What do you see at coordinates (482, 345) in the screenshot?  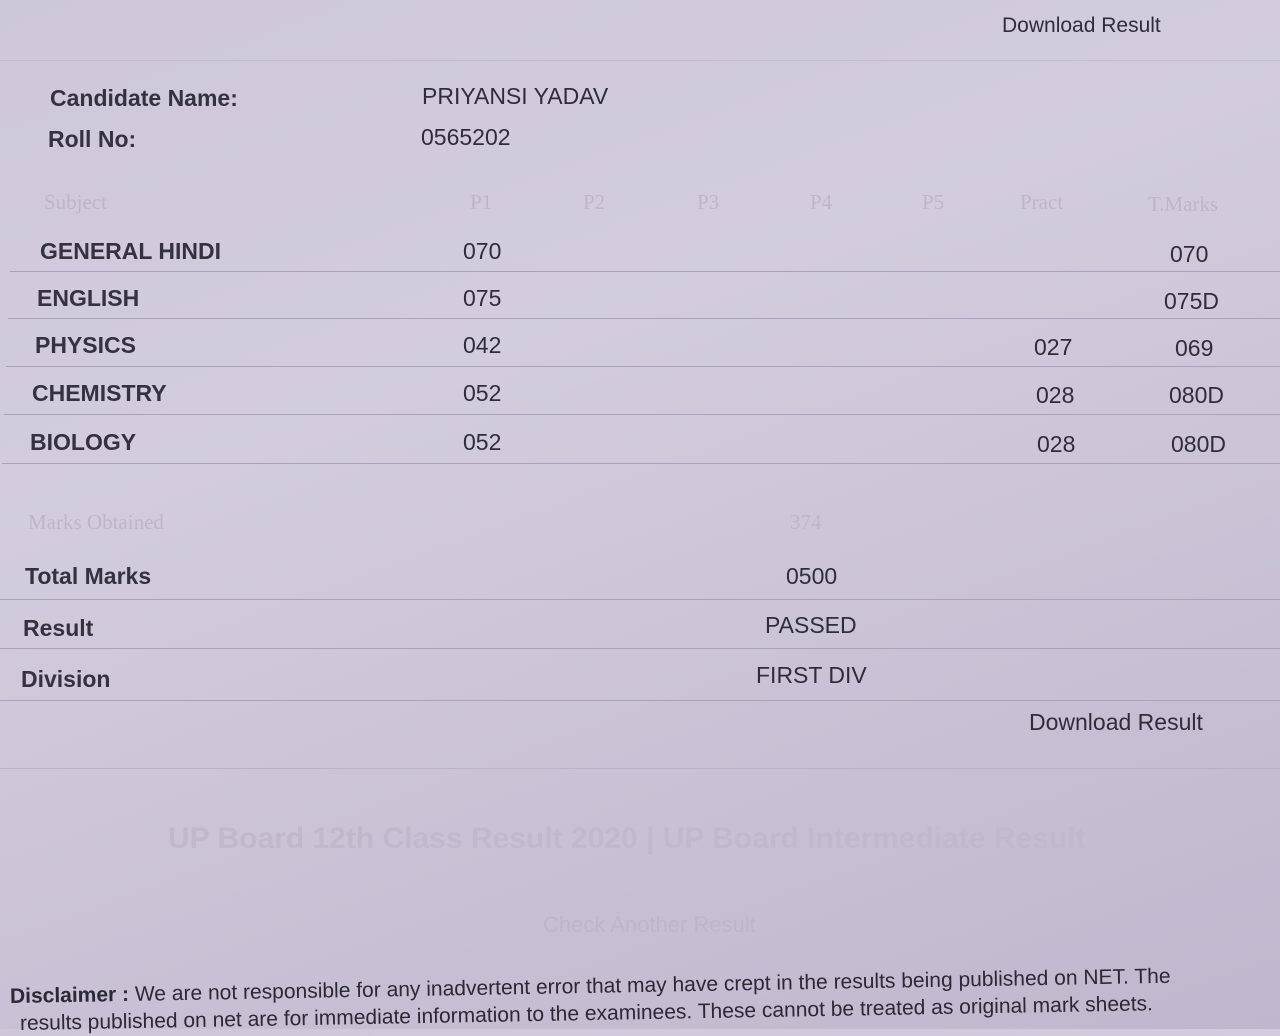 I see `p1: 042` at bounding box center [482, 345].